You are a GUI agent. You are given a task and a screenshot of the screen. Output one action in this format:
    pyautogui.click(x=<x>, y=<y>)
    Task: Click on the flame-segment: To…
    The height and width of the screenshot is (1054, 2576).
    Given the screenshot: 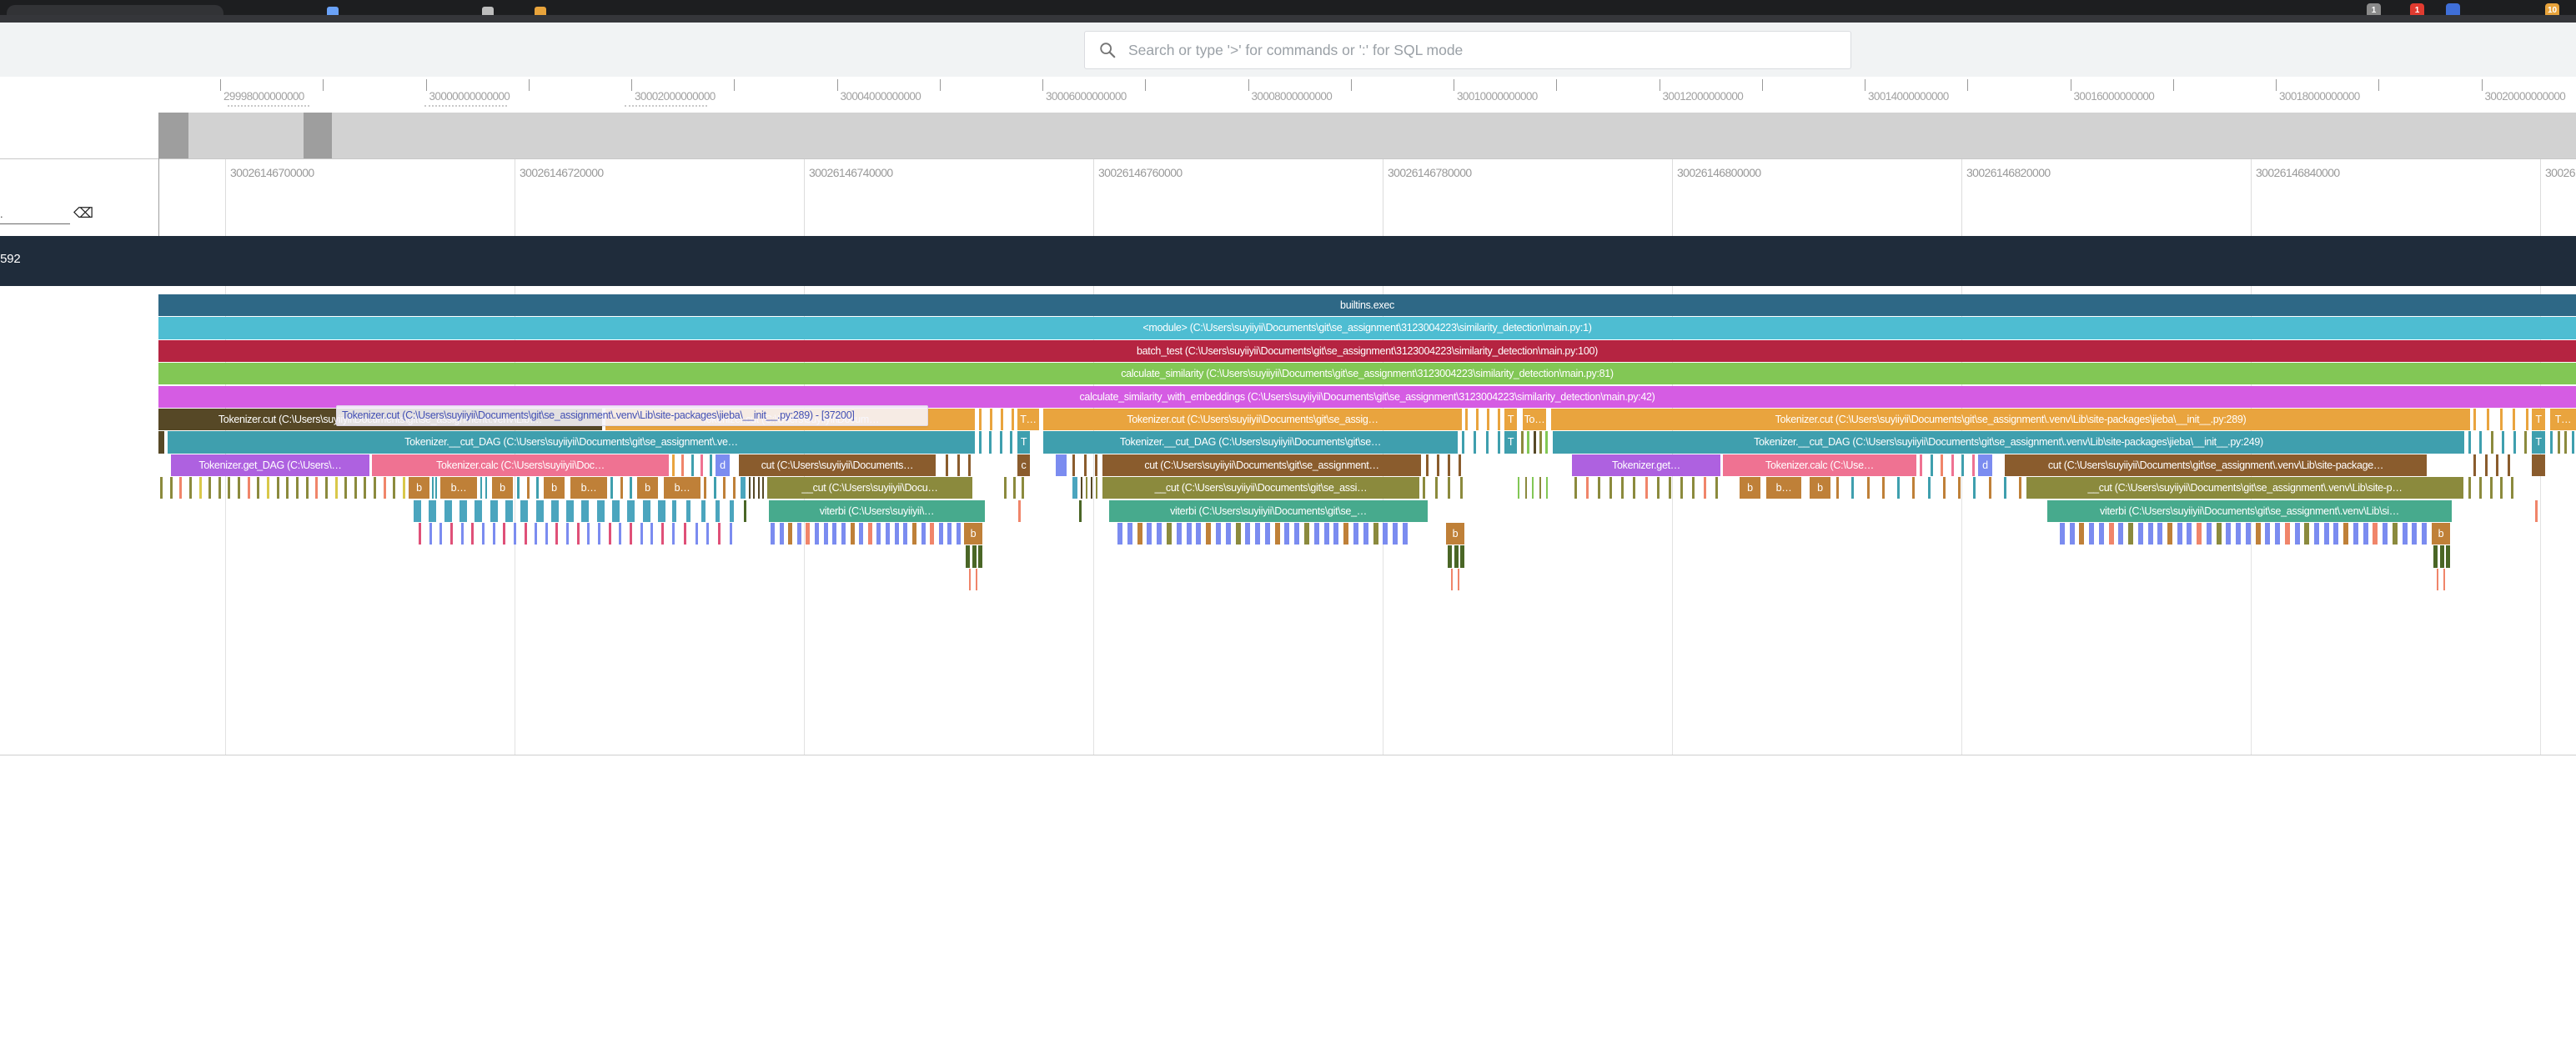 What is the action you would take?
    pyautogui.click(x=1534, y=420)
    